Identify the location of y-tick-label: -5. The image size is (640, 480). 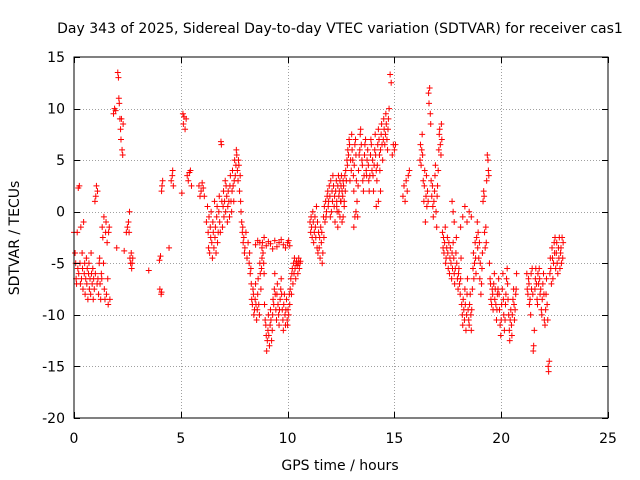
(58, 264).